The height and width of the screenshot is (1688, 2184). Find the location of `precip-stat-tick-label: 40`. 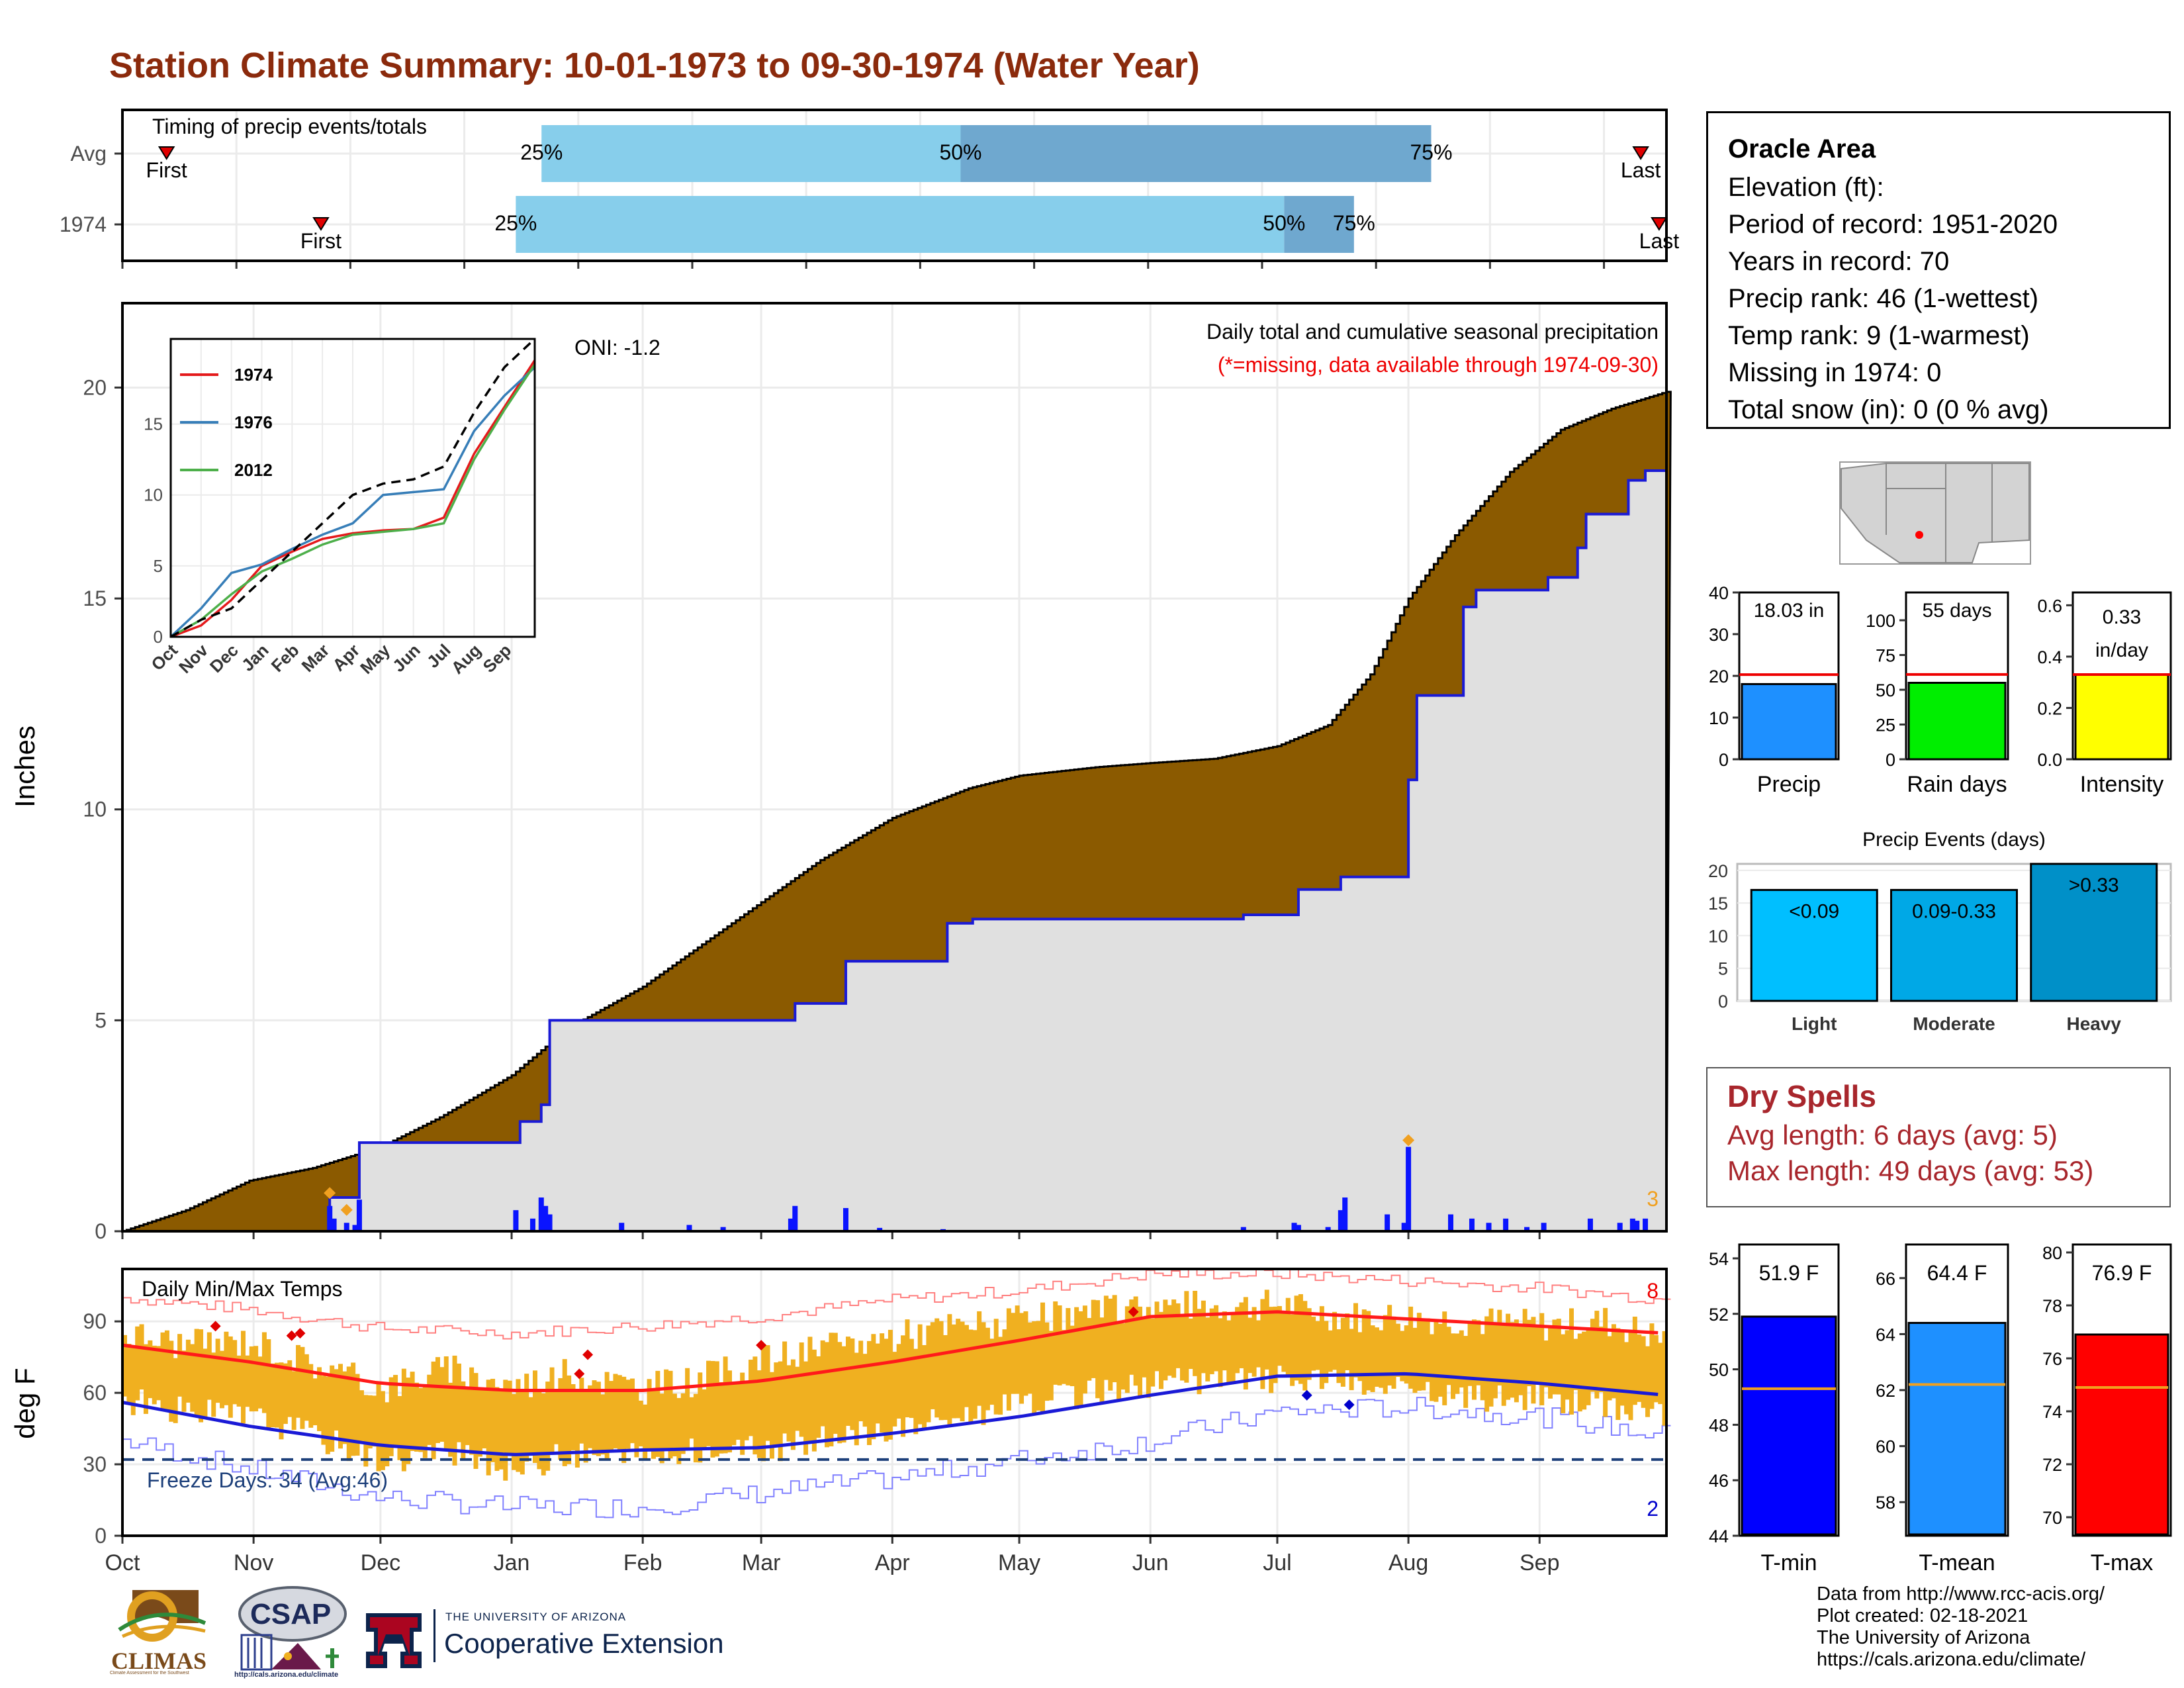

precip-stat-tick-label: 40 is located at coordinates (1719, 593).